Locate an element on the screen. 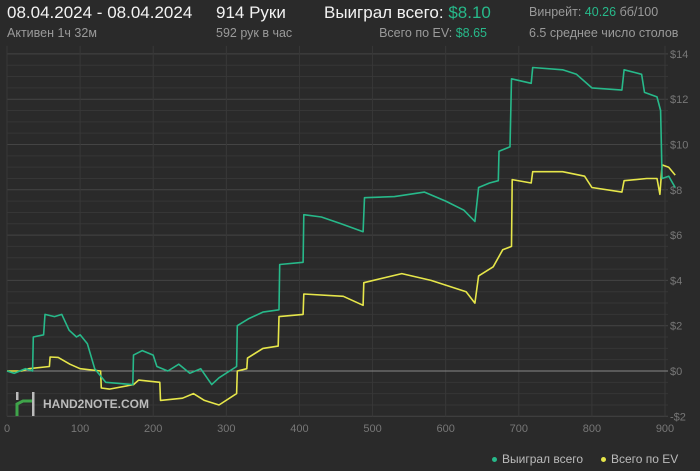 The image size is (700, 471). legend-item-ev: Всего по EV is located at coordinates (639, 459).